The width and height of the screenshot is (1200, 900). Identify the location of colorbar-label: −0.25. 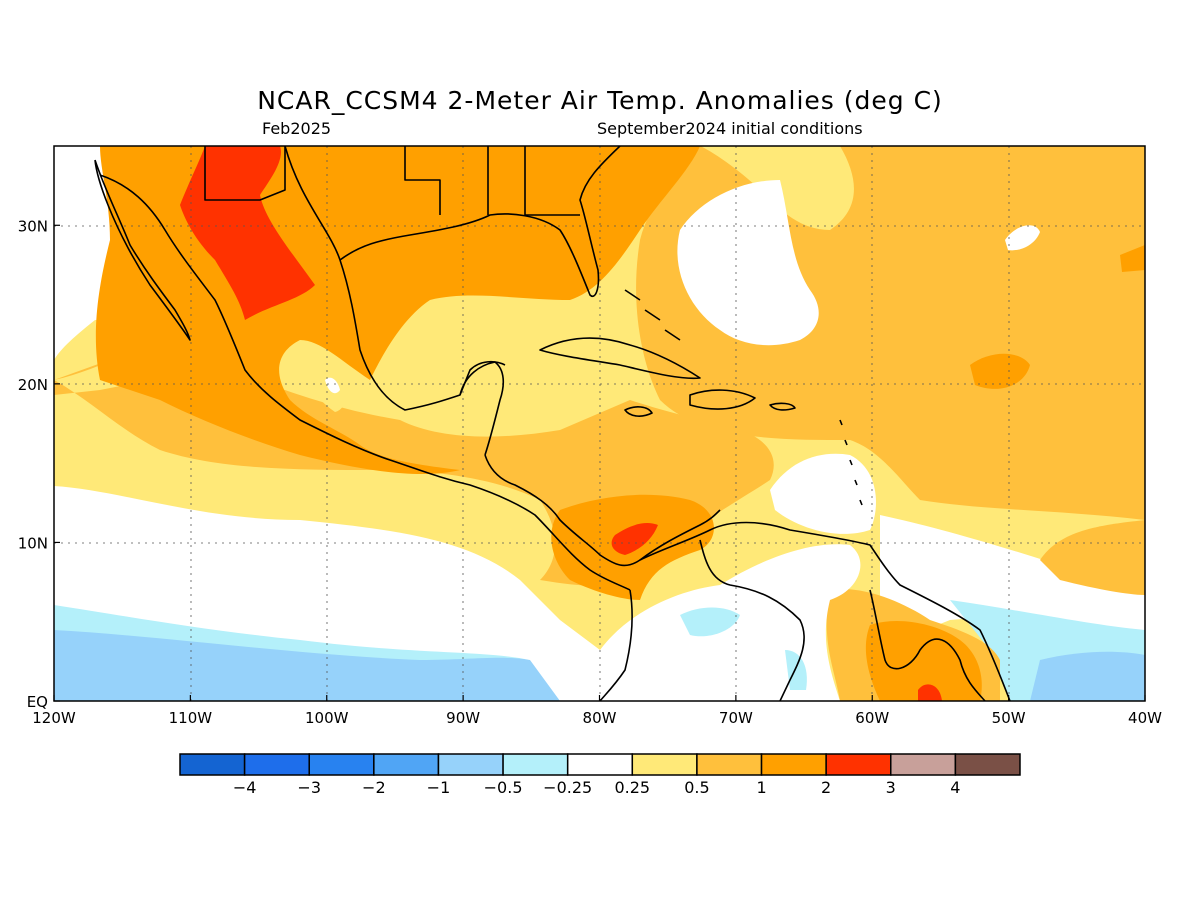
(567, 787).